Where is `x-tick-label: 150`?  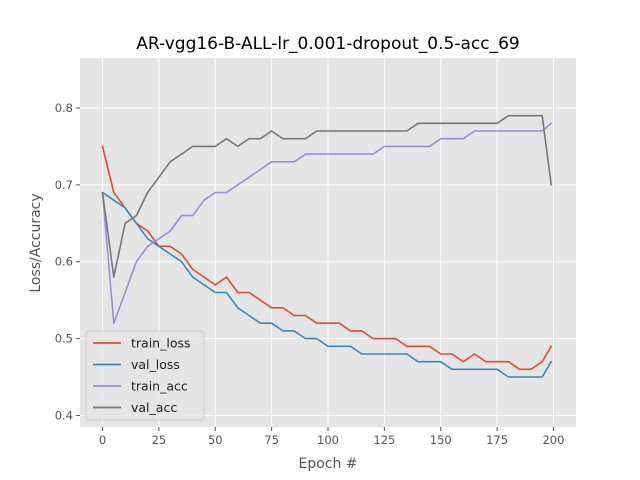
x-tick-label: 150 is located at coordinates (441, 440).